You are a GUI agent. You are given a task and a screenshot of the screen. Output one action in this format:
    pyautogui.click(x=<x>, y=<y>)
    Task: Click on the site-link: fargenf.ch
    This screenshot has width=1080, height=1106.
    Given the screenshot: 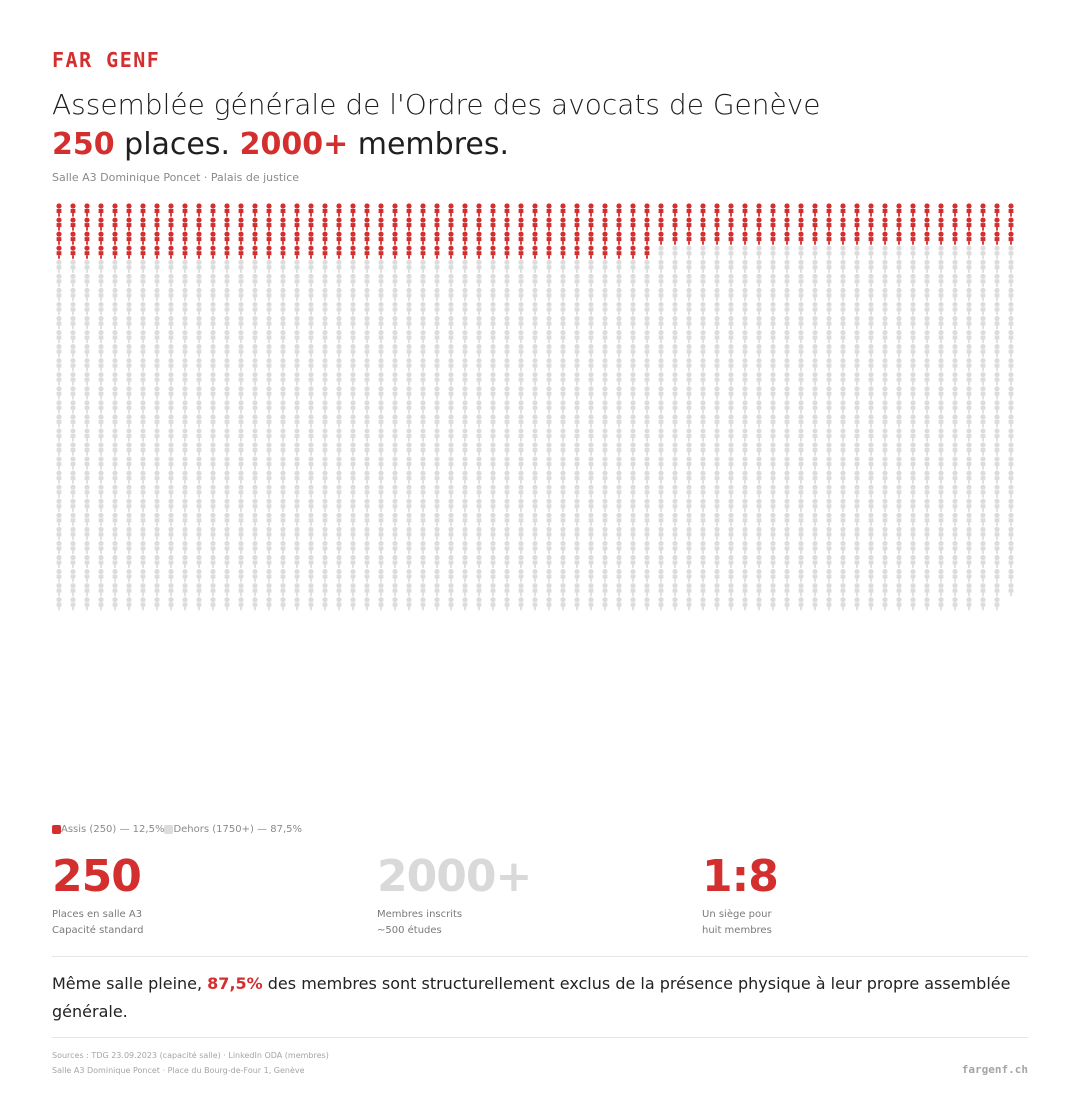 What is the action you would take?
    pyautogui.click(x=994, y=1069)
    